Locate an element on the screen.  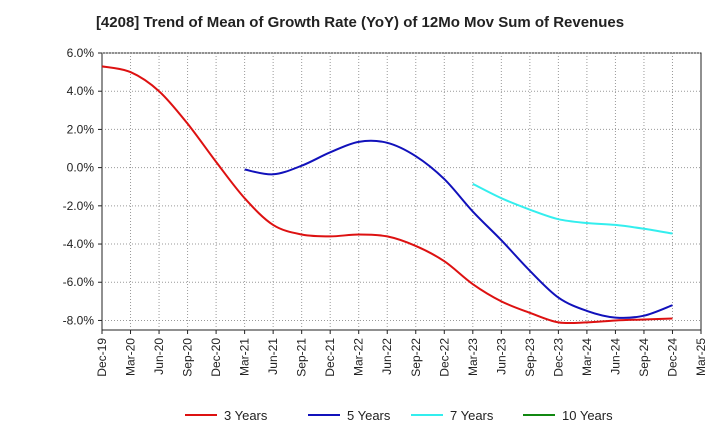
x-tick-label: Dec-24 is located at coordinates (672, 357).